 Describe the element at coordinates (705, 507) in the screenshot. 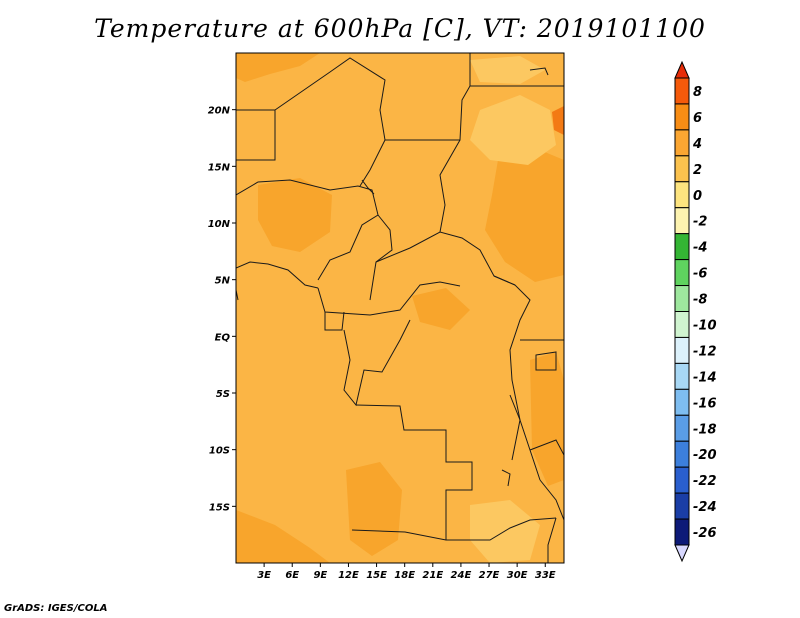

I see `colorbar-level-label: -24` at that location.